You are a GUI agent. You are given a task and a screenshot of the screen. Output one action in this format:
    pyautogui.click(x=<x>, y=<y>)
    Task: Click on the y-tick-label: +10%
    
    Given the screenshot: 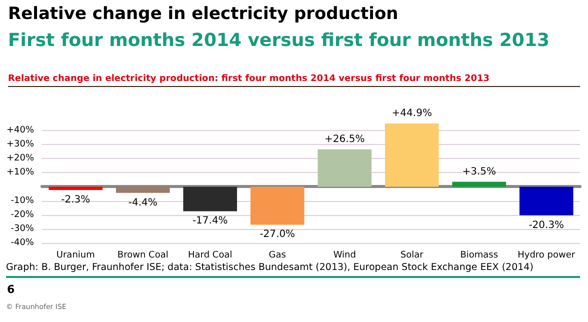 What is the action you would take?
    pyautogui.click(x=20, y=173)
    